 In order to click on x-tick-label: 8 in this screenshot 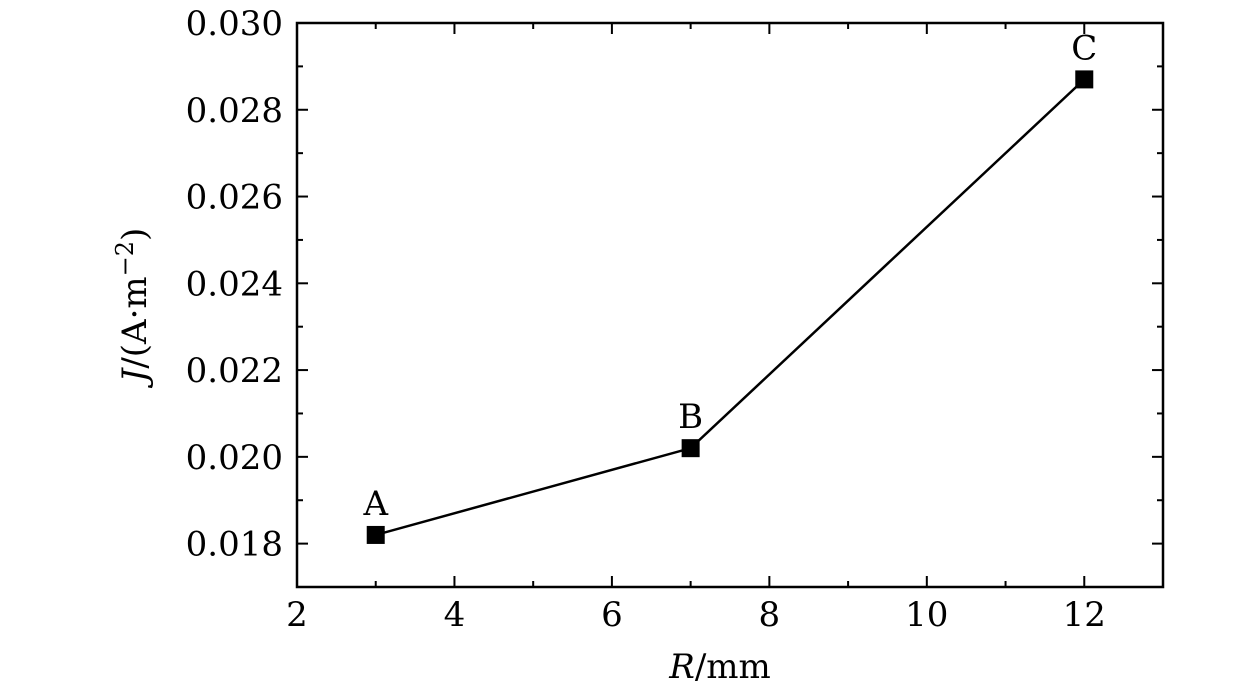, I will do `click(770, 615)`.